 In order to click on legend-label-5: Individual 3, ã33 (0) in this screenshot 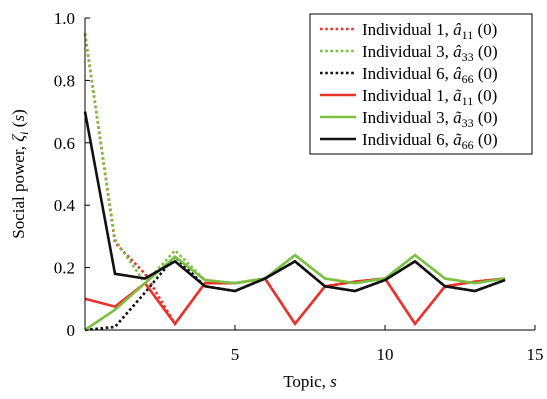, I will do `click(430, 119)`.